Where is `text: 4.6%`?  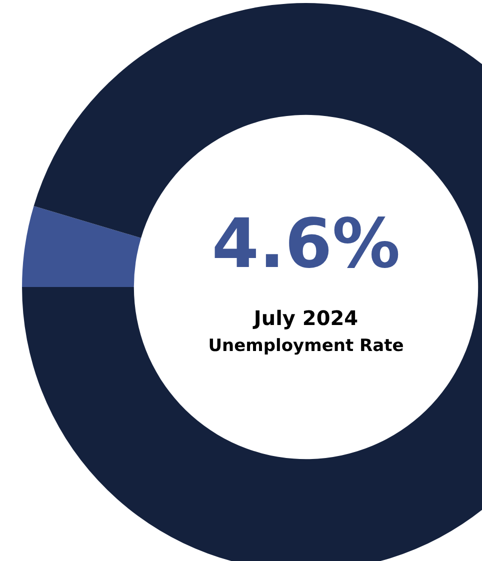 text: 4.6% is located at coordinates (306, 245).